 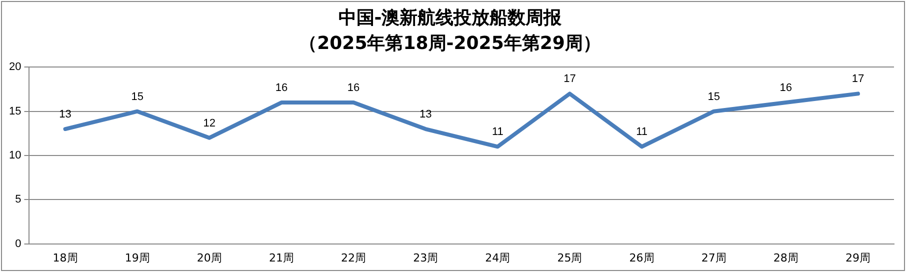 I want to click on x-tick-label: 21周, so click(x=281, y=257).